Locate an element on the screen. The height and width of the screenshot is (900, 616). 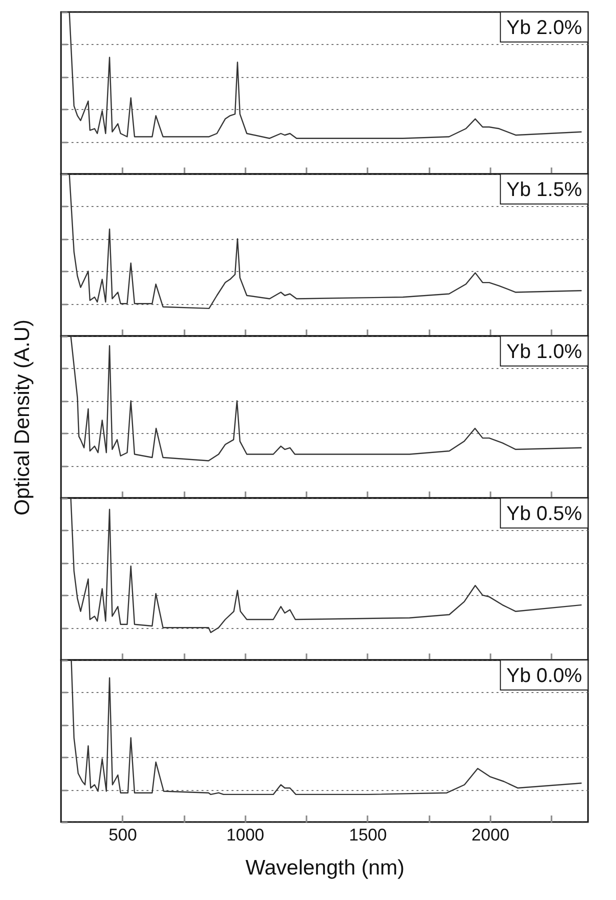
x-axis-title: Wavelength (nm) is located at coordinates (325, 868).